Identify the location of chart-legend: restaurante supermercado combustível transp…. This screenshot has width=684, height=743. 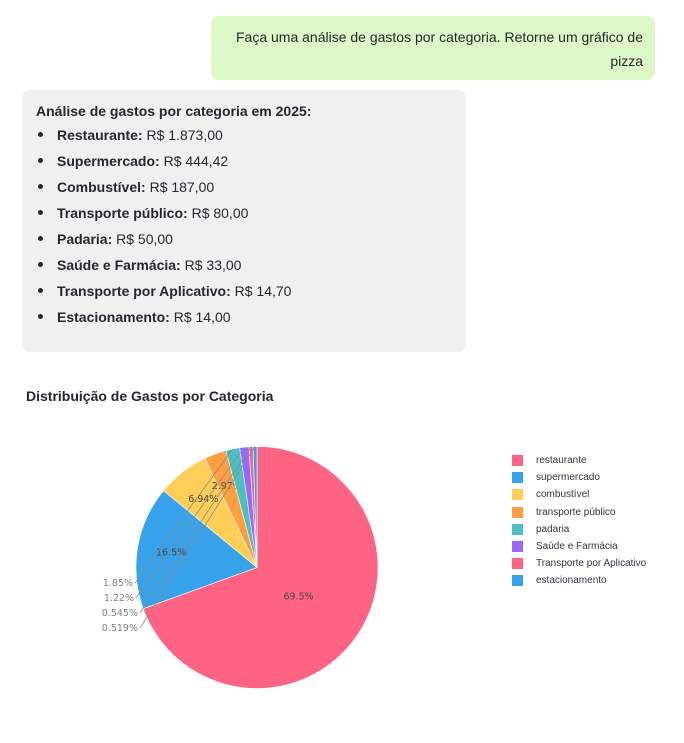
(579, 521).